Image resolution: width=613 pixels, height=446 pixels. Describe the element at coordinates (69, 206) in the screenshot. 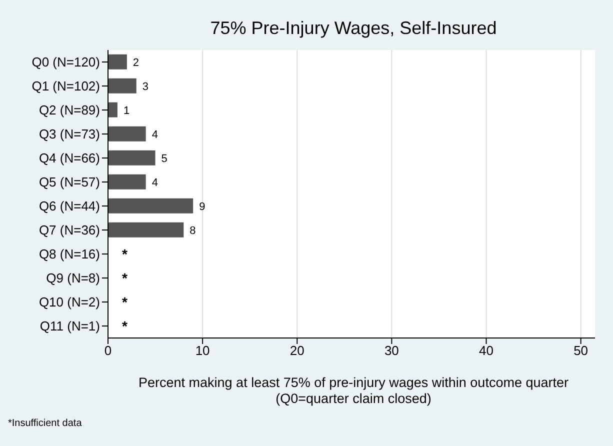

I see `y-tick-label: Q6 (N=44)` at that location.